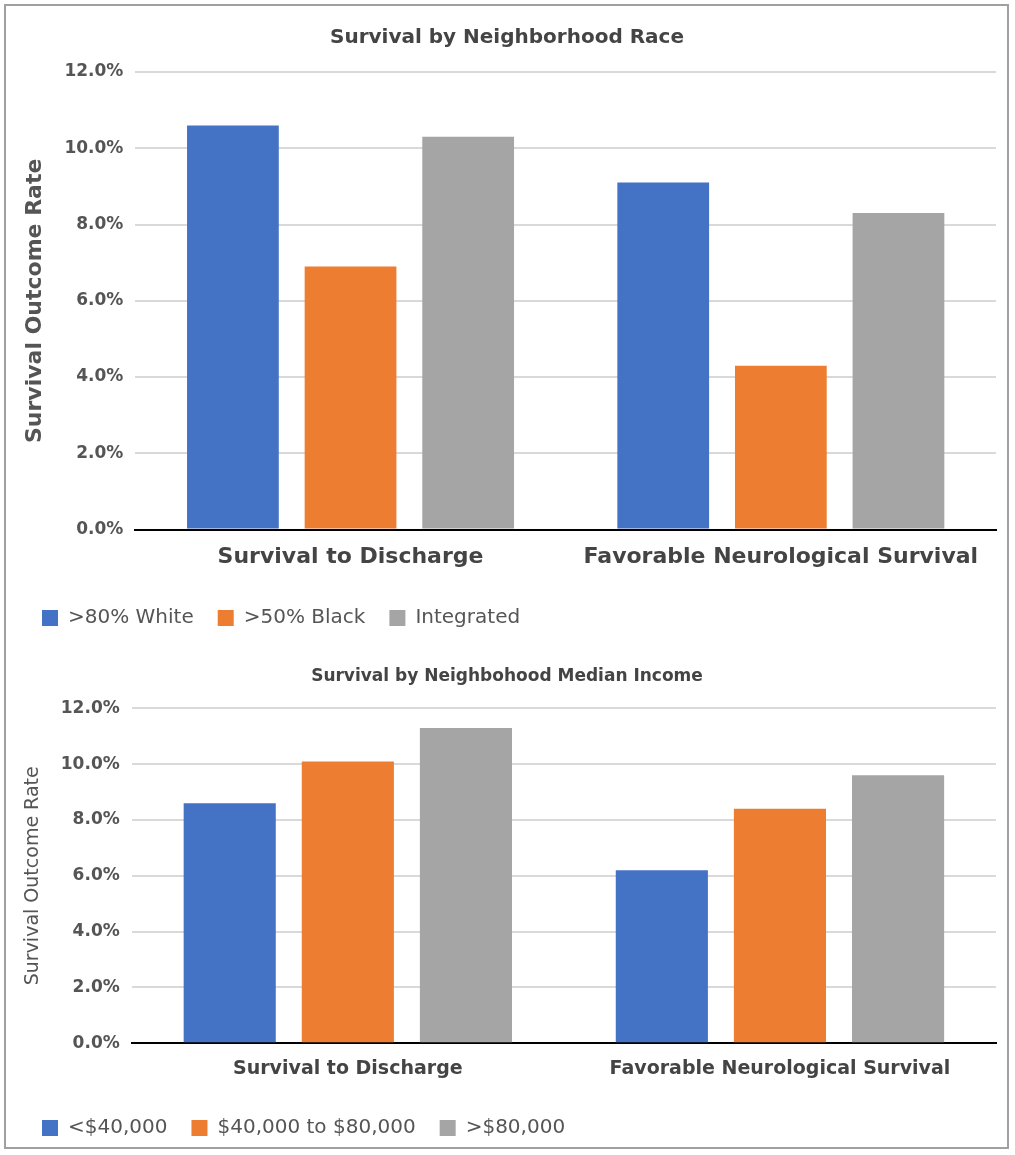  What do you see at coordinates (131, 616) in the screenshot?
I see `legend-label: >80% White` at bounding box center [131, 616].